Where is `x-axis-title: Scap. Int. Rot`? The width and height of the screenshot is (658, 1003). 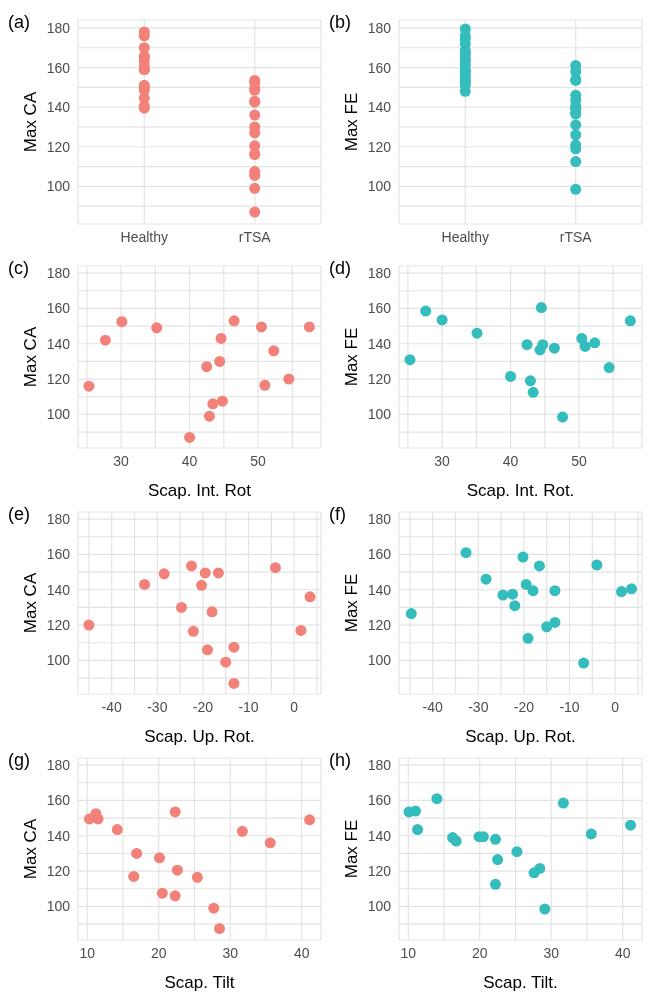 x-axis-title: Scap. Int. Rot is located at coordinates (200, 490).